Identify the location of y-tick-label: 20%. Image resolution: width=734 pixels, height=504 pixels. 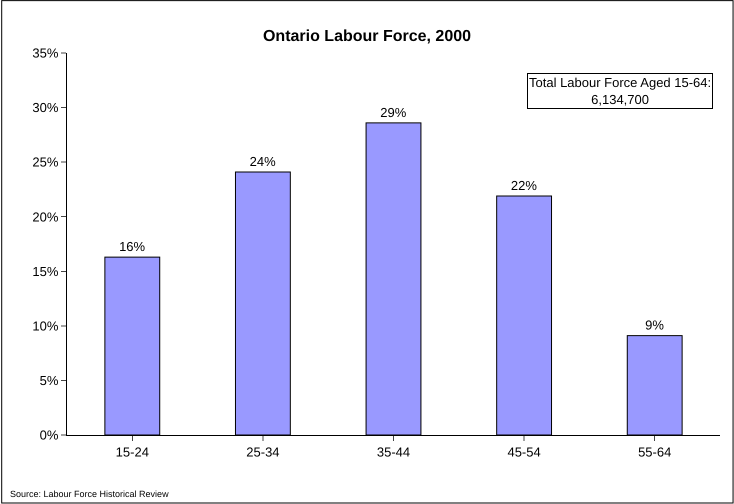
(45, 216).